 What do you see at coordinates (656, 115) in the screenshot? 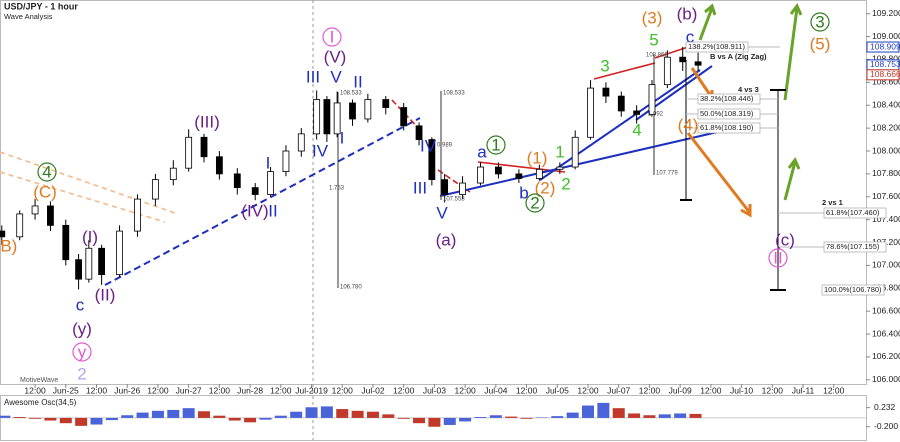
I see `measure-label: 1.092` at bounding box center [656, 115].